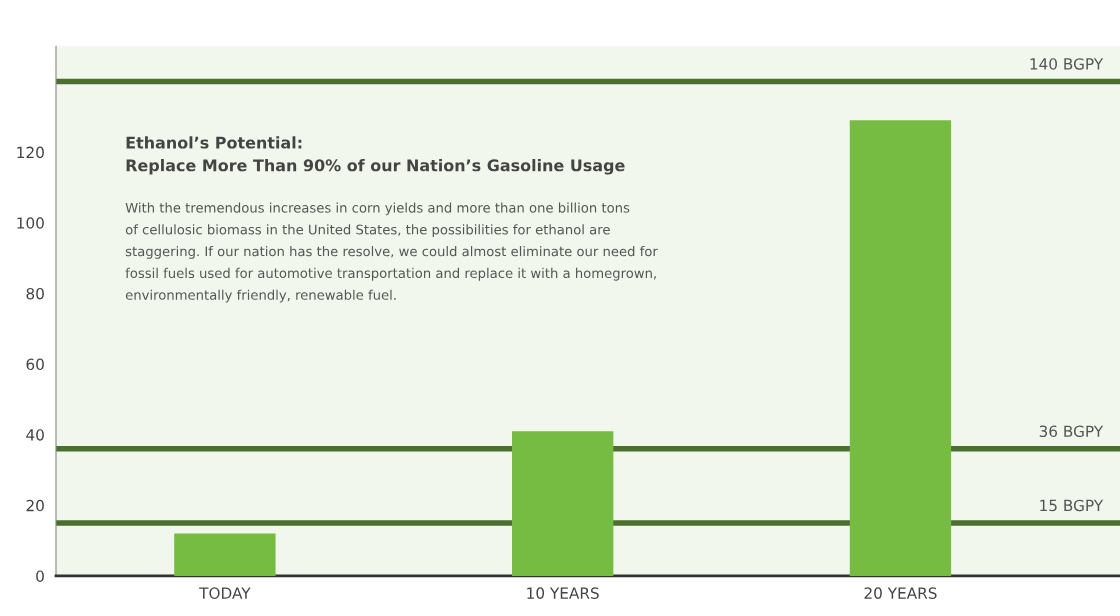 The height and width of the screenshot is (616, 1120). What do you see at coordinates (35, 364) in the screenshot?
I see `y-tick-label: 60` at bounding box center [35, 364].